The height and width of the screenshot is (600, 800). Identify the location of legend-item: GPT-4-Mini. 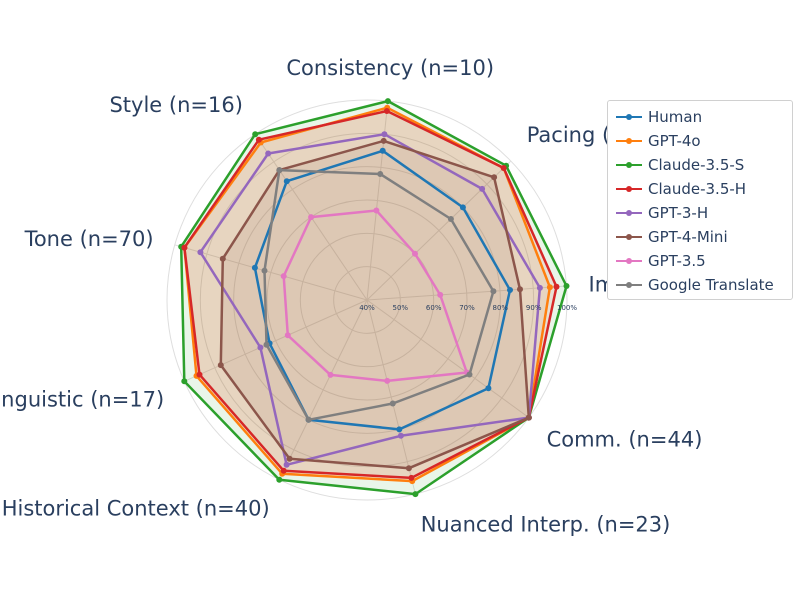
(700, 237).